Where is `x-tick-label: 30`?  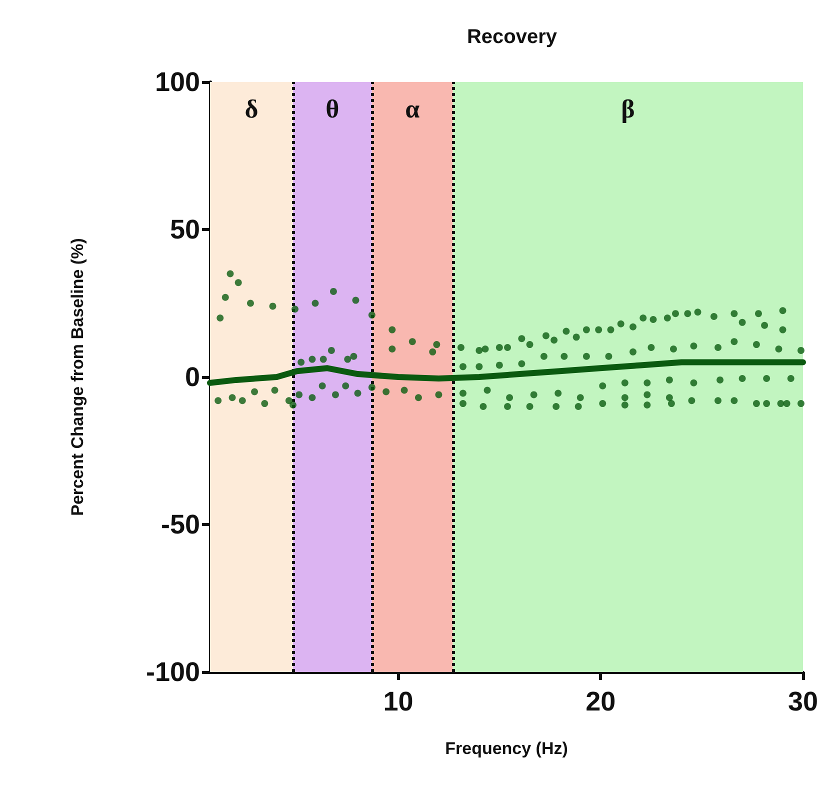 x-tick-label: 30 is located at coordinates (803, 701).